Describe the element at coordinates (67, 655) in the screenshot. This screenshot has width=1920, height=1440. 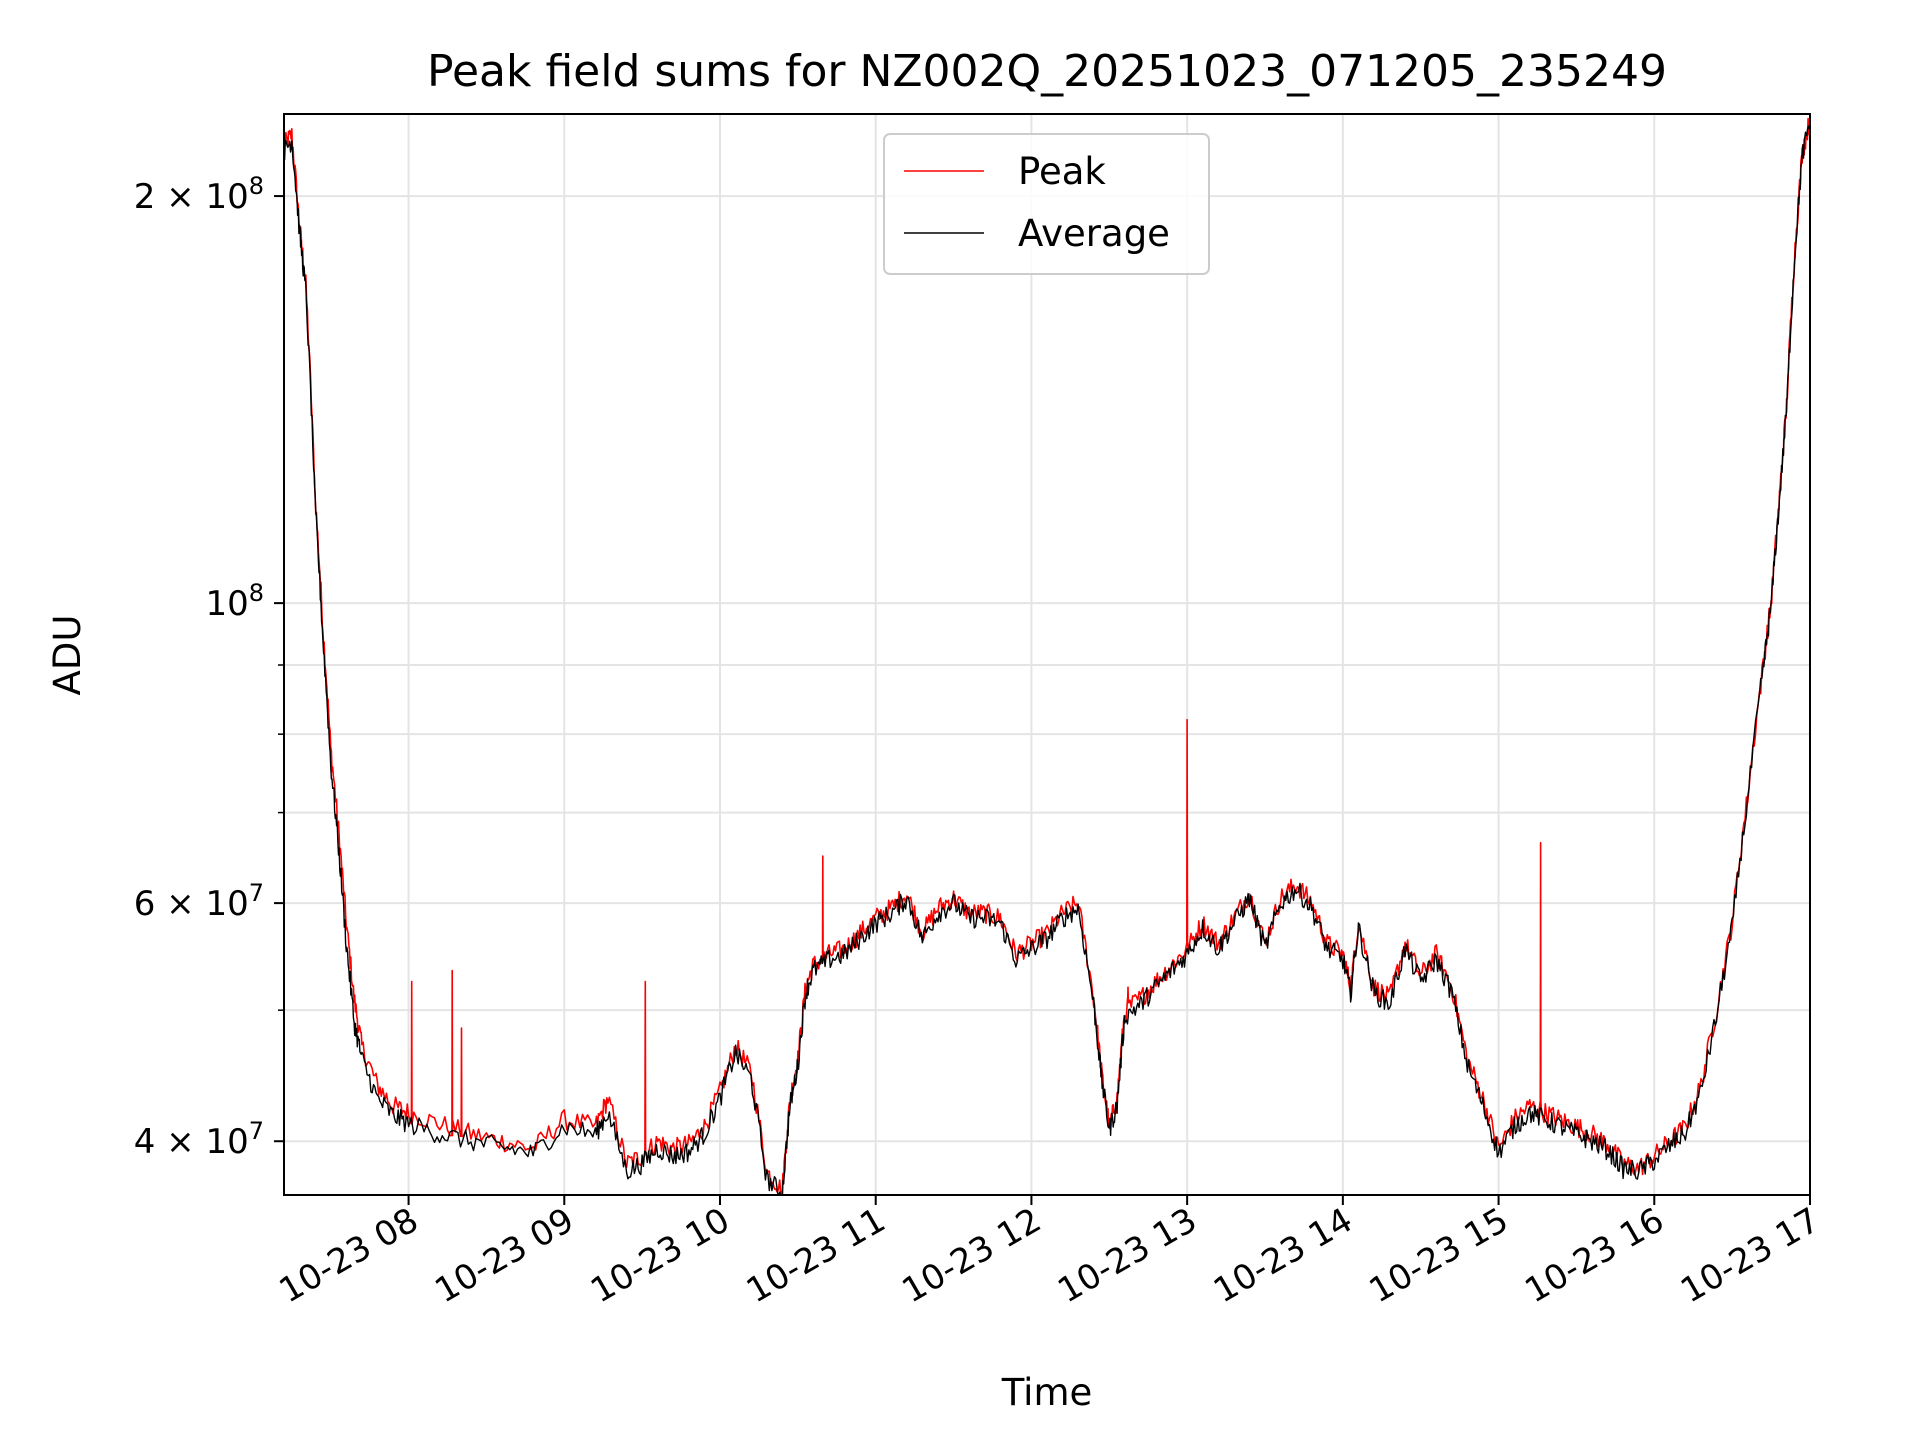
I see `y-axis-title: ADU` at that location.